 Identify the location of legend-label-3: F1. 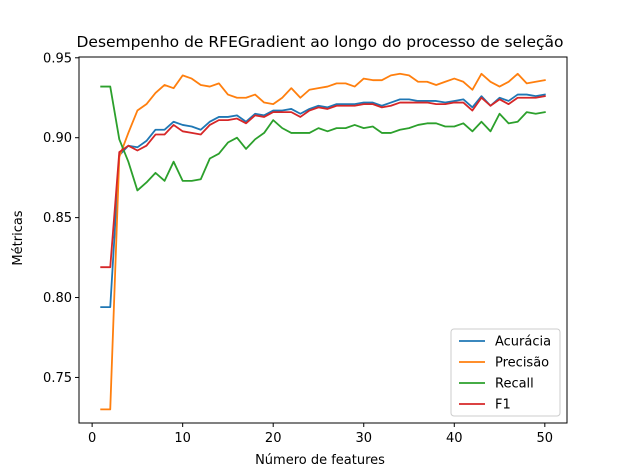
(503, 405).